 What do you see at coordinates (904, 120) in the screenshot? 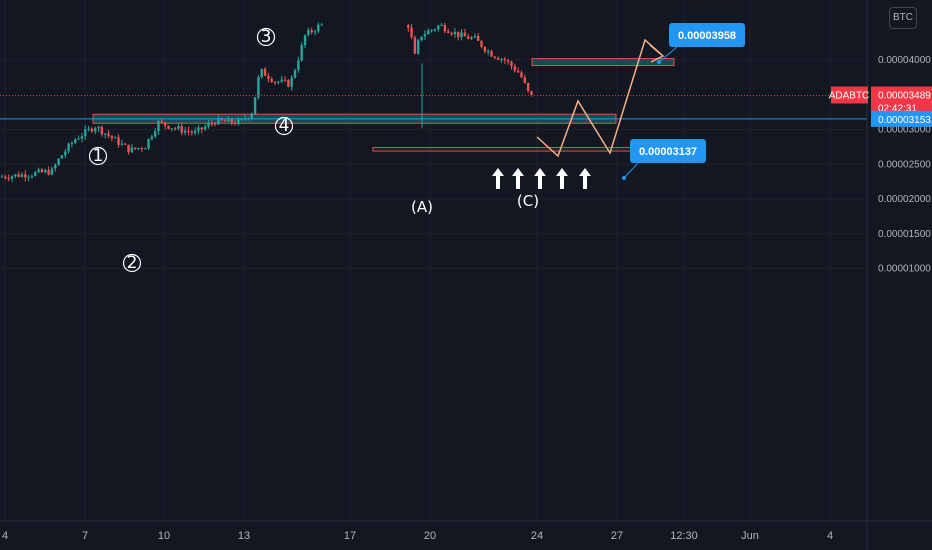
I see `line-price-tag-label: 0.00003153` at bounding box center [904, 120].